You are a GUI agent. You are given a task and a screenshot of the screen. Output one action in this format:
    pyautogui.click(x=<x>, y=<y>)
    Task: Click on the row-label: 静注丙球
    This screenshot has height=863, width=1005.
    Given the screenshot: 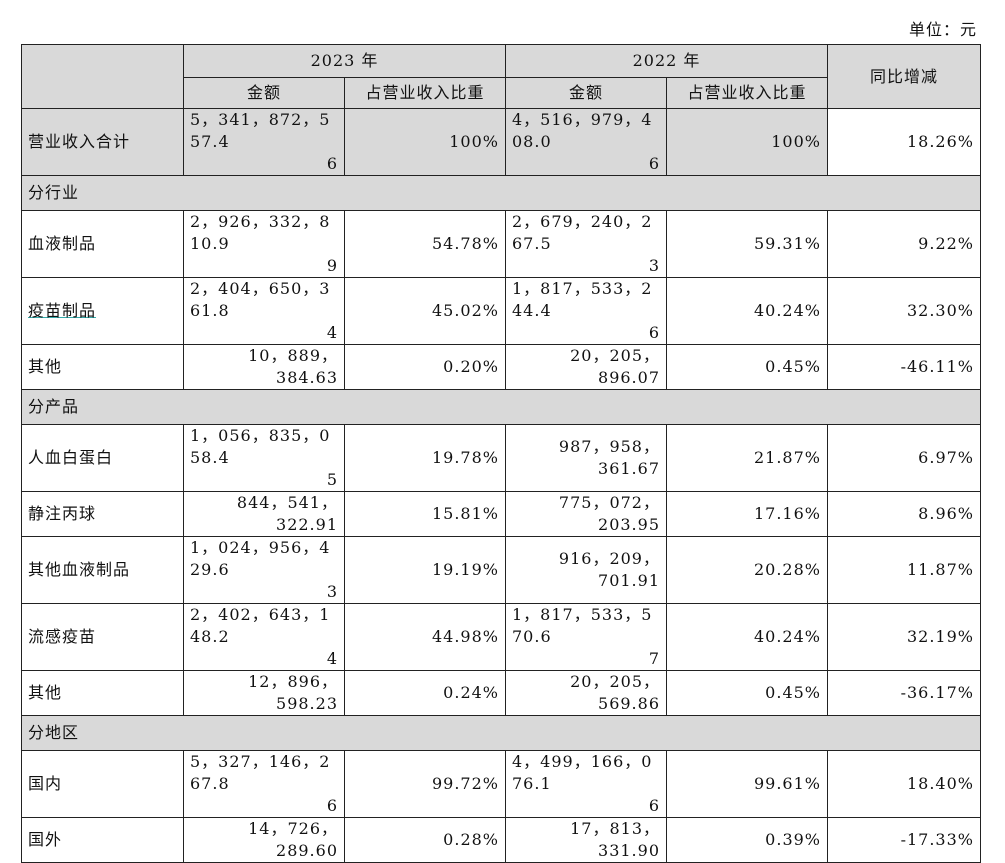 What is the action you would take?
    pyautogui.click(x=102, y=514)
    